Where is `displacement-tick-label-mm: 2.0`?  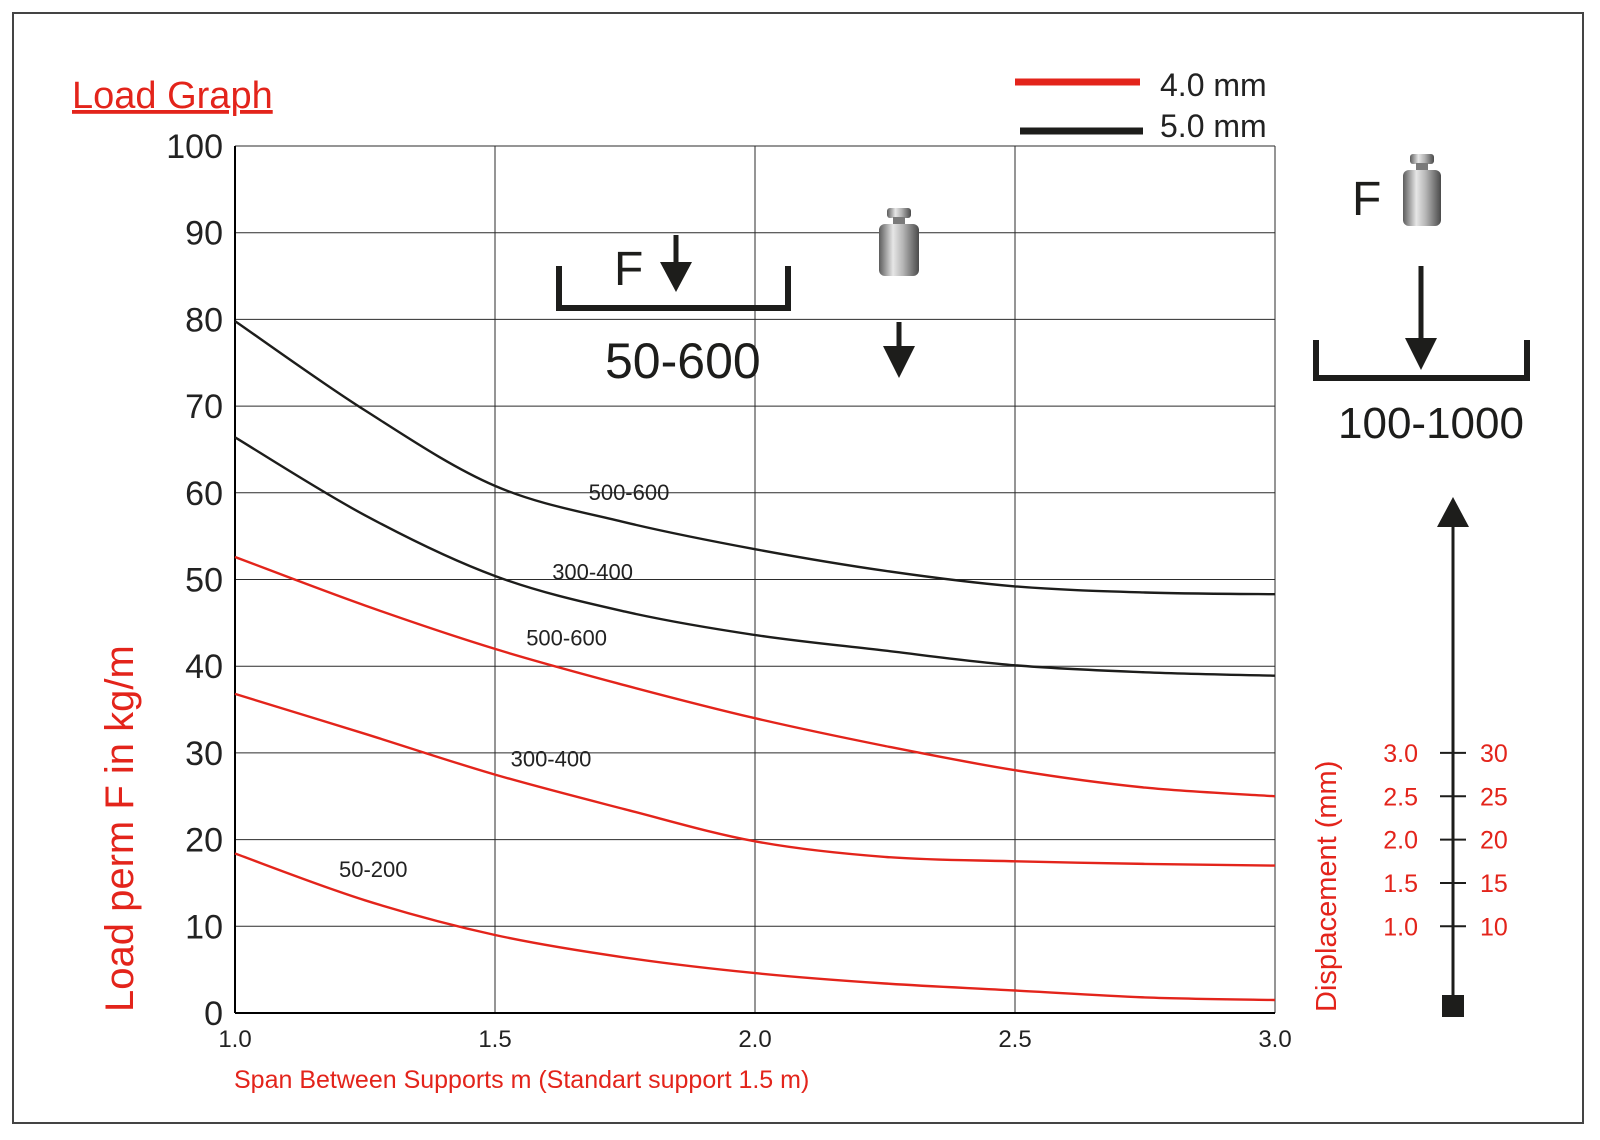
displacement-tick-label-mm: 2.0 is located at coordinates (1400, 841).